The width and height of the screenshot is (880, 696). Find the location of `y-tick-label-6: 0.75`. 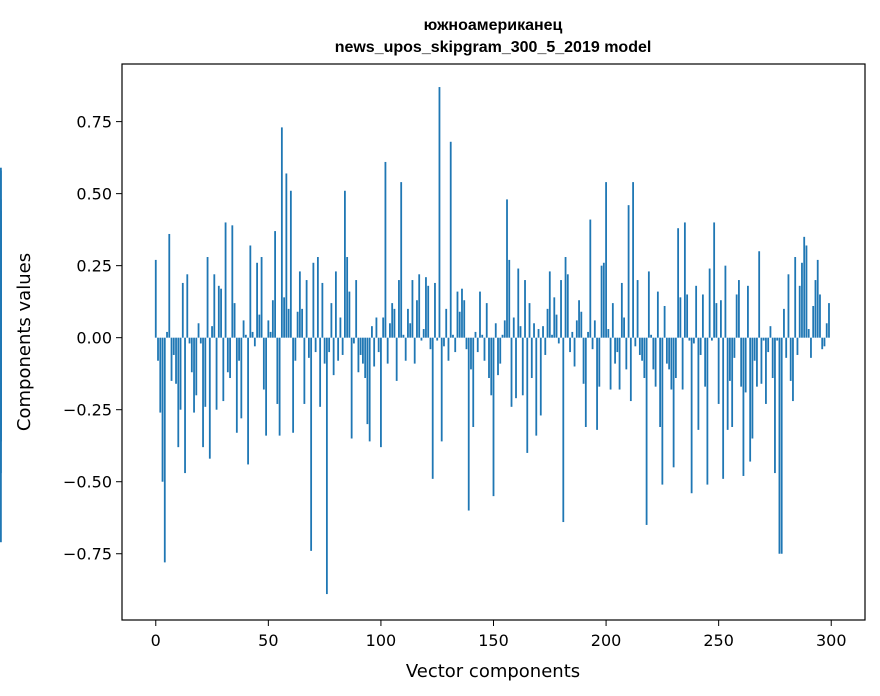

y-tick-label-6: 0.75 is located at coordinates (94, 122).